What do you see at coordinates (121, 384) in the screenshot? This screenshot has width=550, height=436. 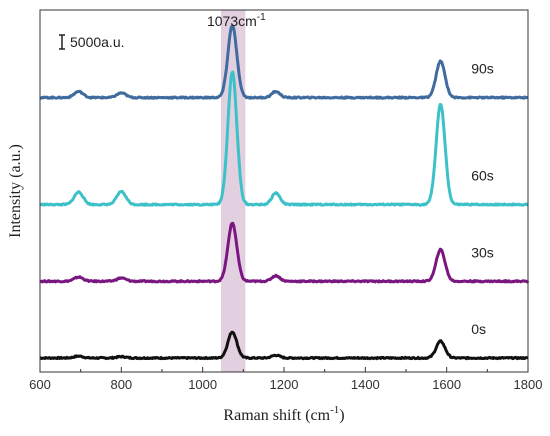 I see `x-tick-label-800: 800` at bounding box center [121, 384].